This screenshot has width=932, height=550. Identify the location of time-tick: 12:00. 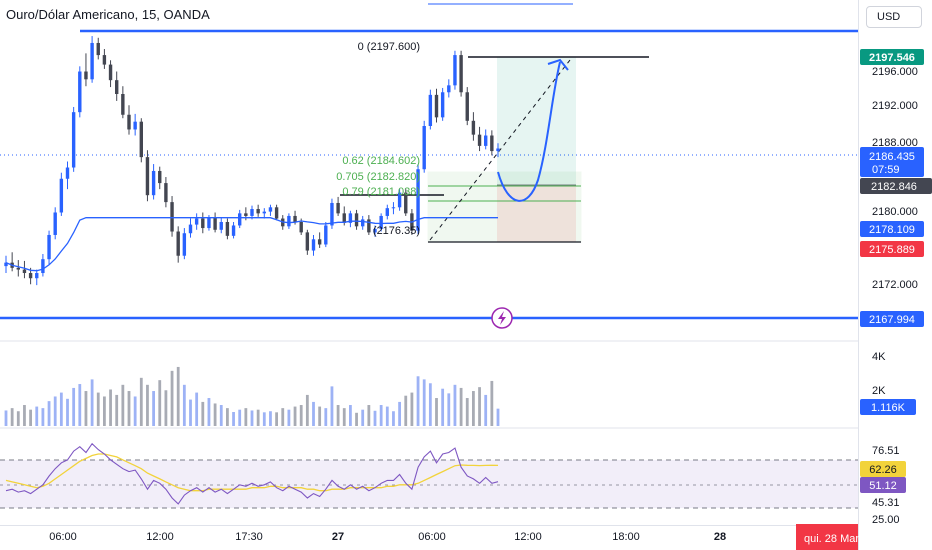
(160, 537).